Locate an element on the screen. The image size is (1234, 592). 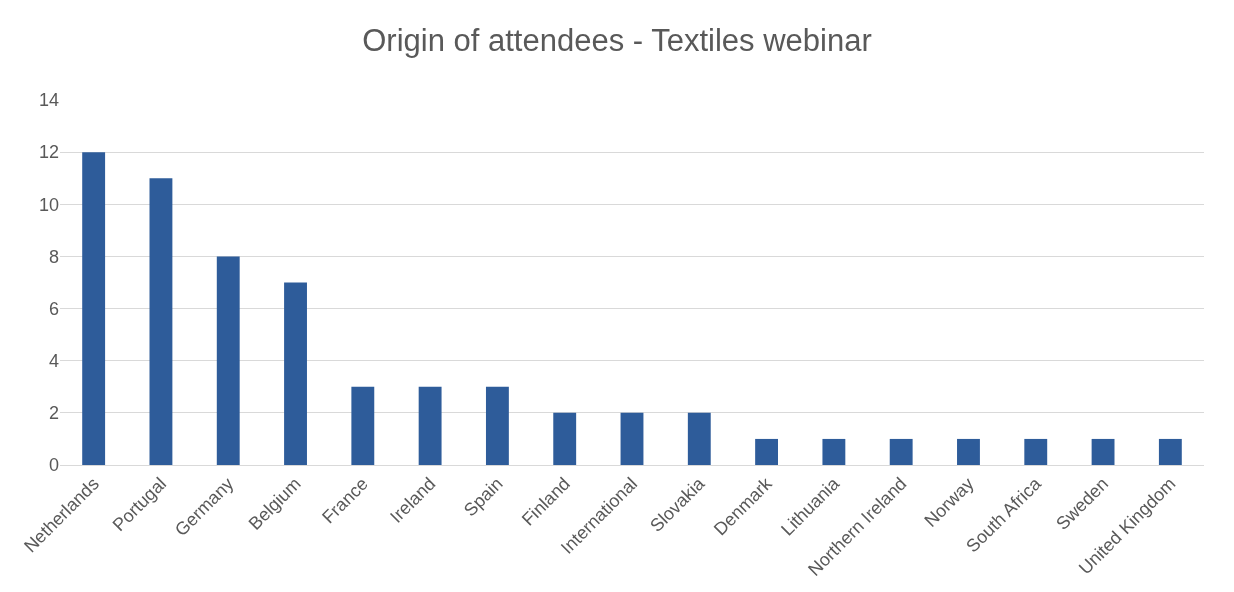
y-tick-label: 6 is located at coordinates (53, 308).